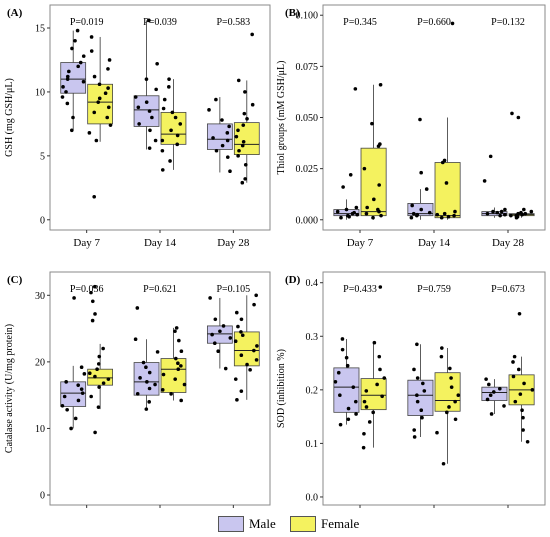 This screenshot has height=537, width=550. I want to click on p-value-label: P=0.345, so click(360, 22).